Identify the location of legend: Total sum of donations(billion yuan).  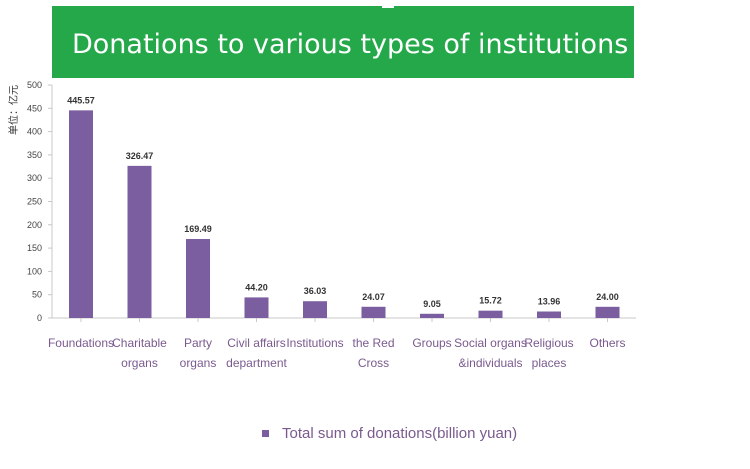
(389, 433).